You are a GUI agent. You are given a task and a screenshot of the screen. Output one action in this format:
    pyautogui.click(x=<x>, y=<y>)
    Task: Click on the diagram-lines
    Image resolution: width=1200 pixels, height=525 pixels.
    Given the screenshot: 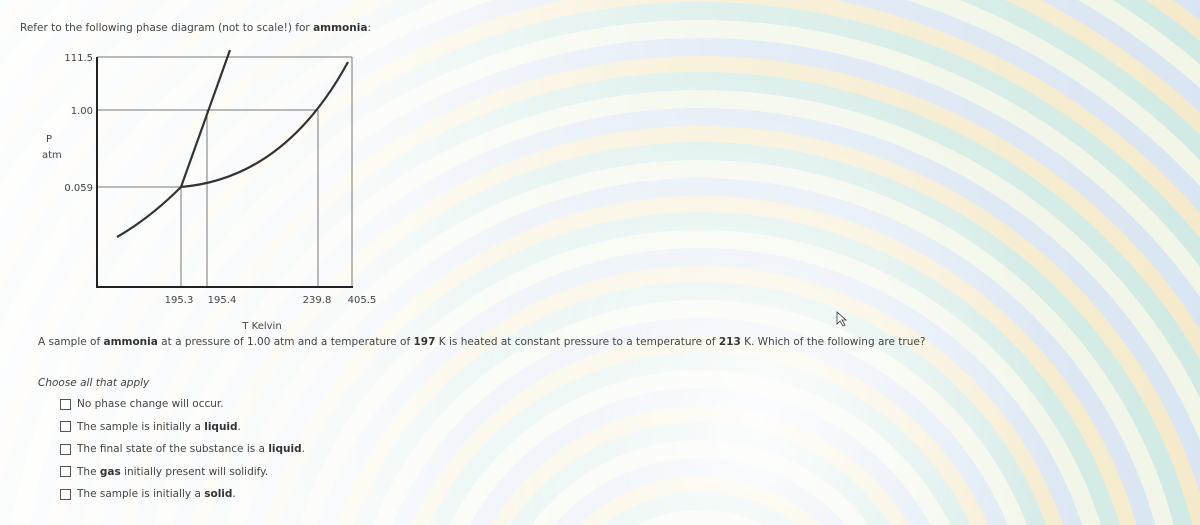 What is the action you would take?
    pyautogui.click(x=225, y=171)
    